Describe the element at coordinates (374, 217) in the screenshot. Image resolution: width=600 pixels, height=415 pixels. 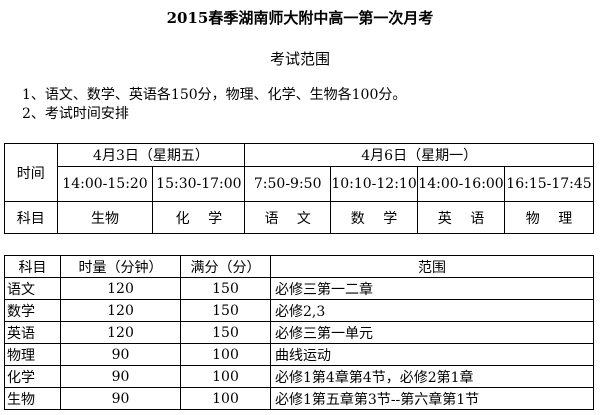
I see `subject-cell: 数 学` at that location.